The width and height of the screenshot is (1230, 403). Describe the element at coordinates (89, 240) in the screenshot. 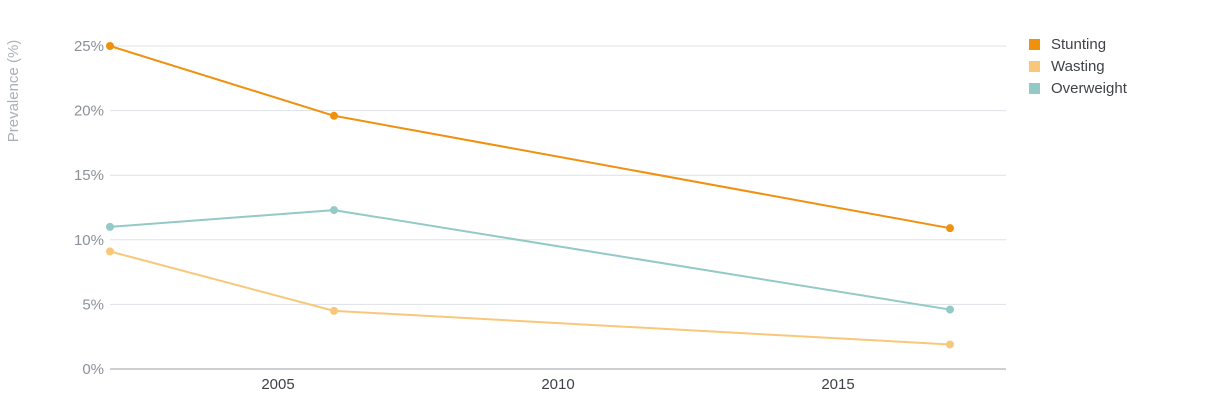

I see `y-tick-label: 10%` at that location.